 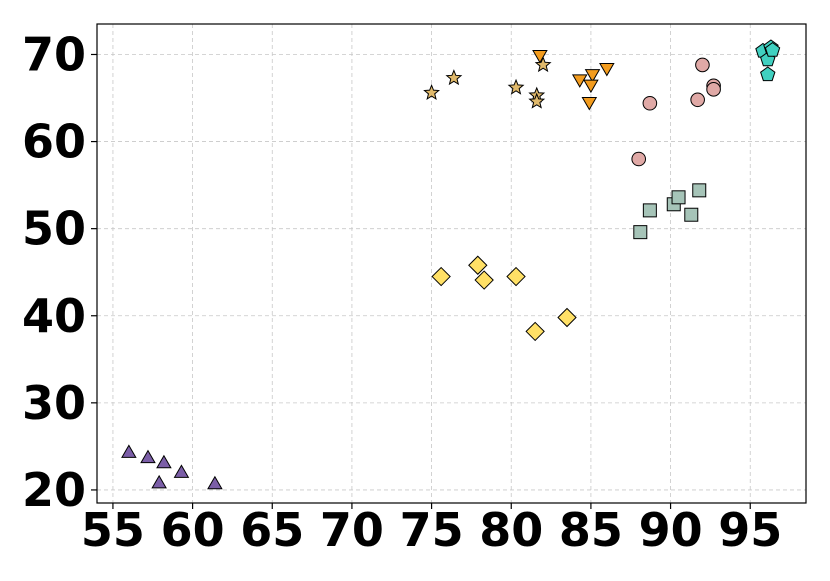 What do you see at coordinates (352, 530) in the screenshot?
I see `x-tick-label: 70` at bounding box center [352, 530].